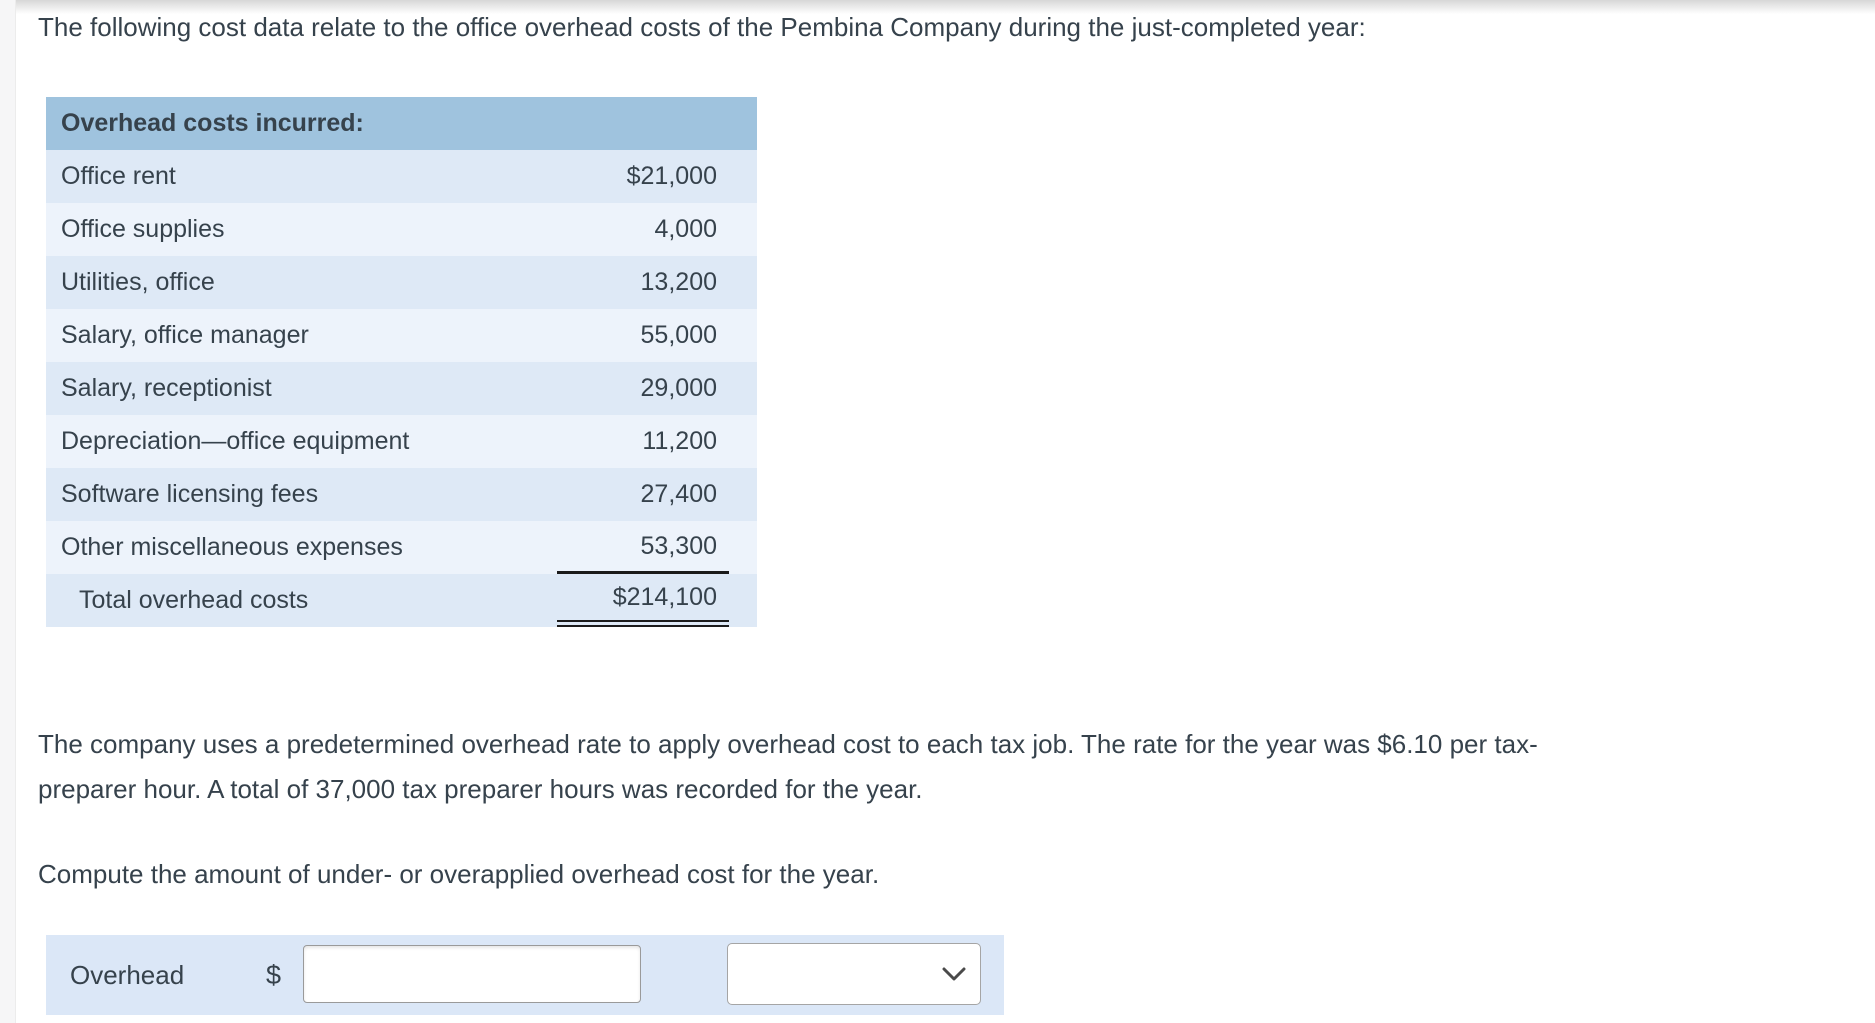 This screenshot has width=1875, height=1023. I want to click on row-amount: 11,200, so click(679, 441).